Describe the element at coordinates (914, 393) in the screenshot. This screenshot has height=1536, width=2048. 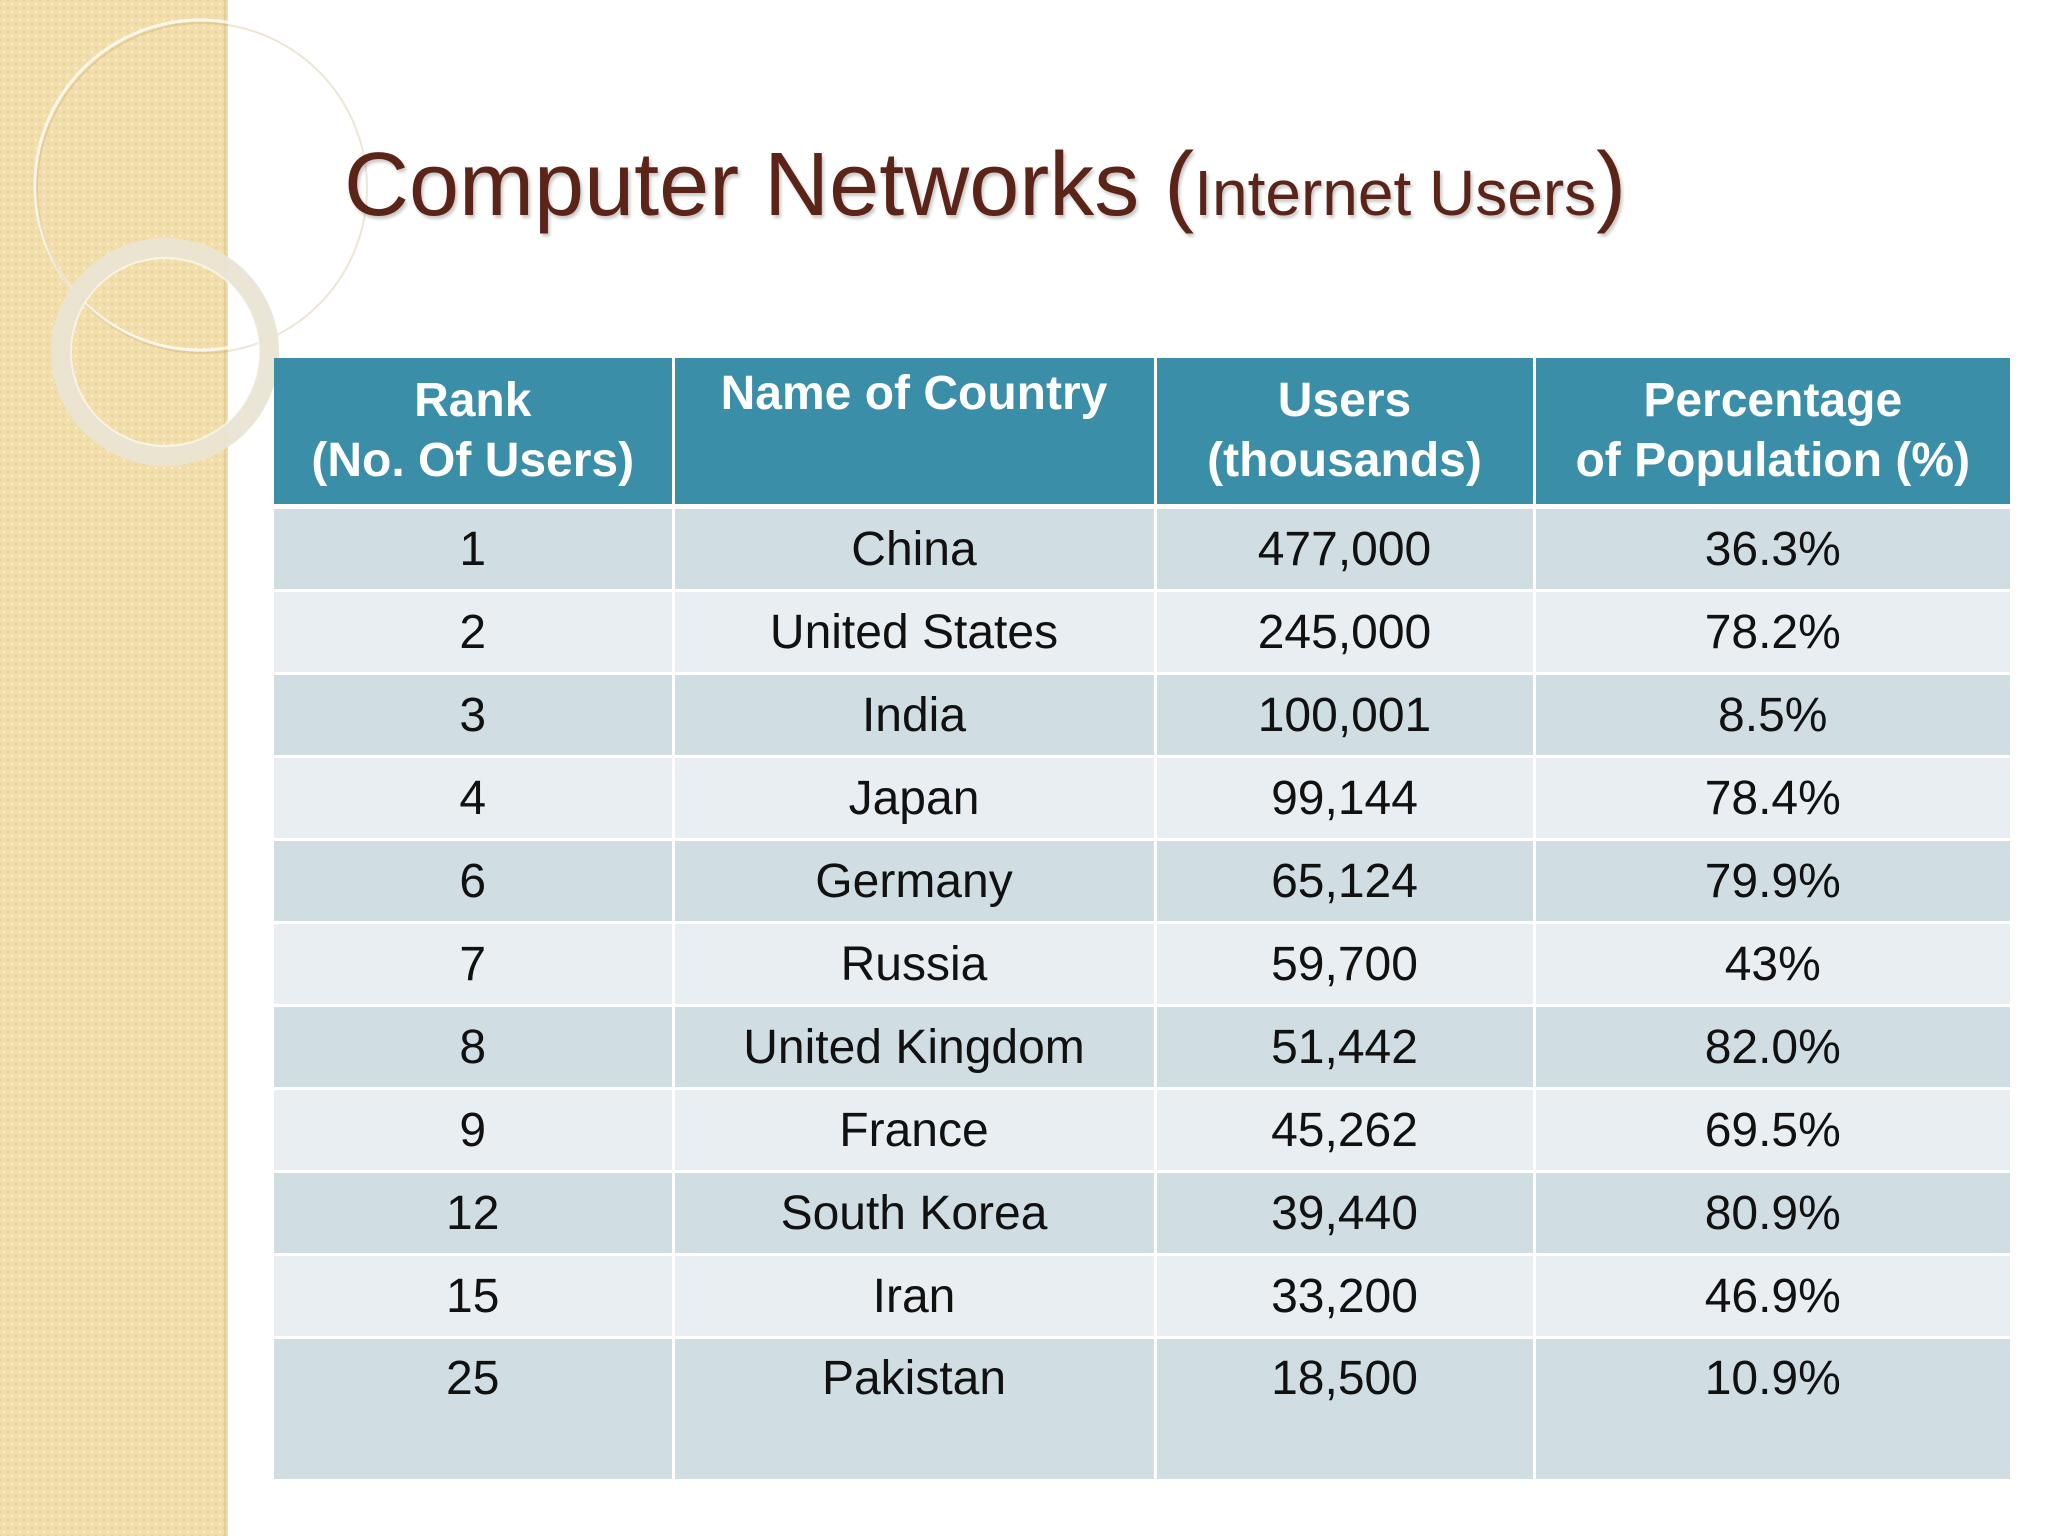
I see `header-country-line1: Name of Country` at that location.